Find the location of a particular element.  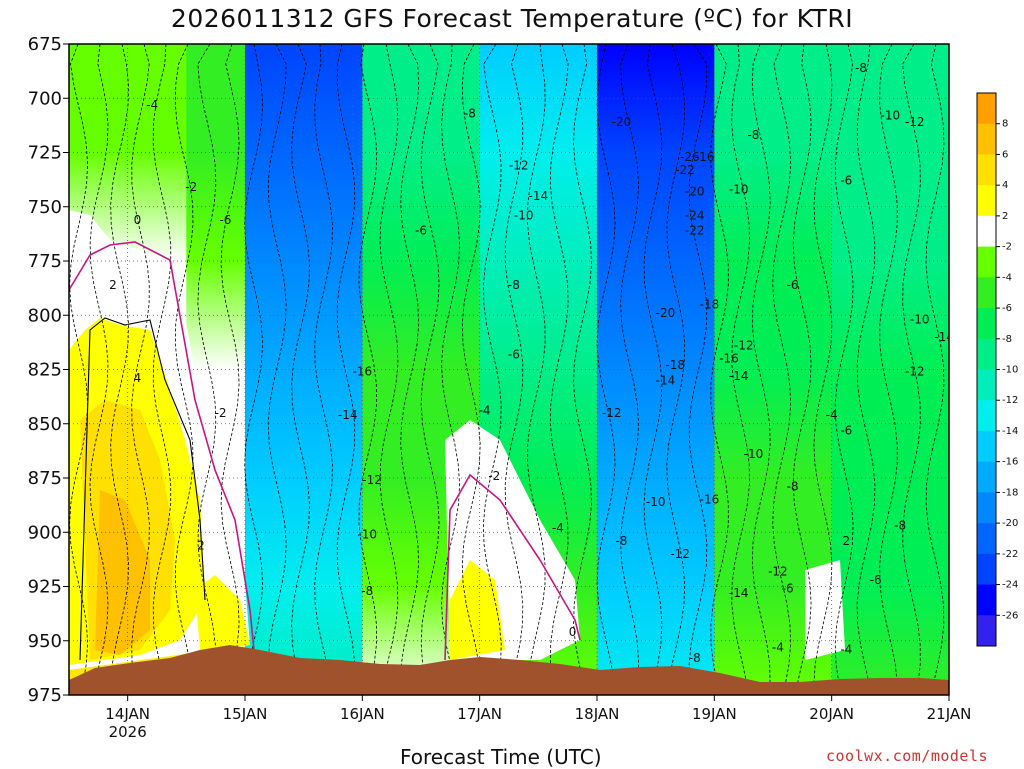

contour-label: -22 is located at coordinates (685, 170).